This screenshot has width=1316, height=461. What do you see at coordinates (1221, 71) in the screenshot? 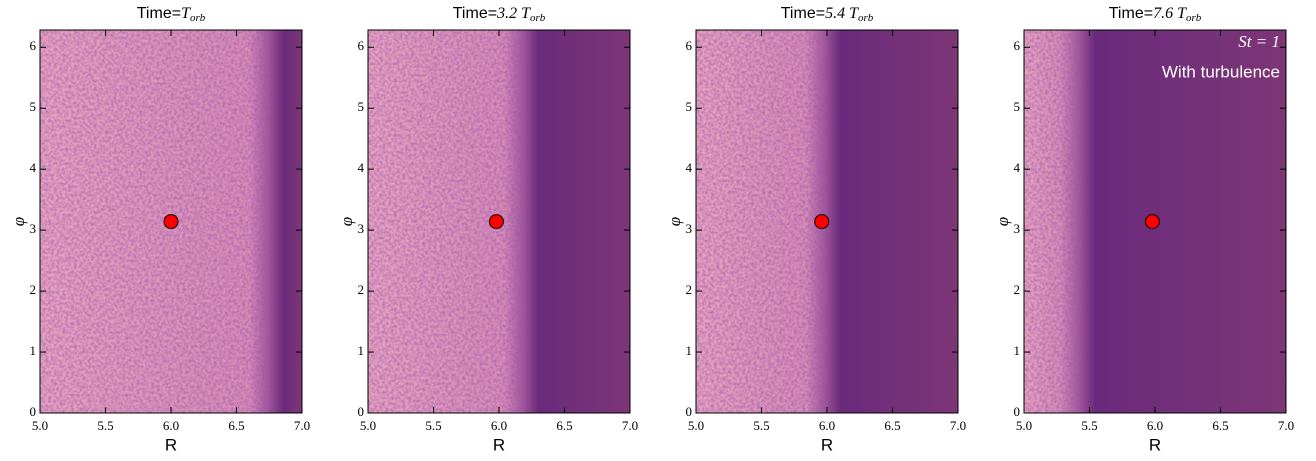
I see `annotation: With turbulence` at bounding box center [1221, 71].